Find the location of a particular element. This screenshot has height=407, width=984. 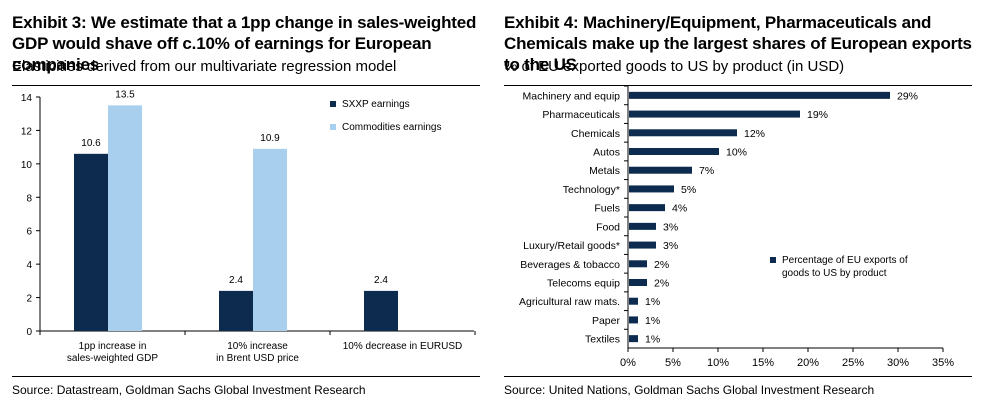

y-category-label: Fuels is located at coordinates (607, 209).